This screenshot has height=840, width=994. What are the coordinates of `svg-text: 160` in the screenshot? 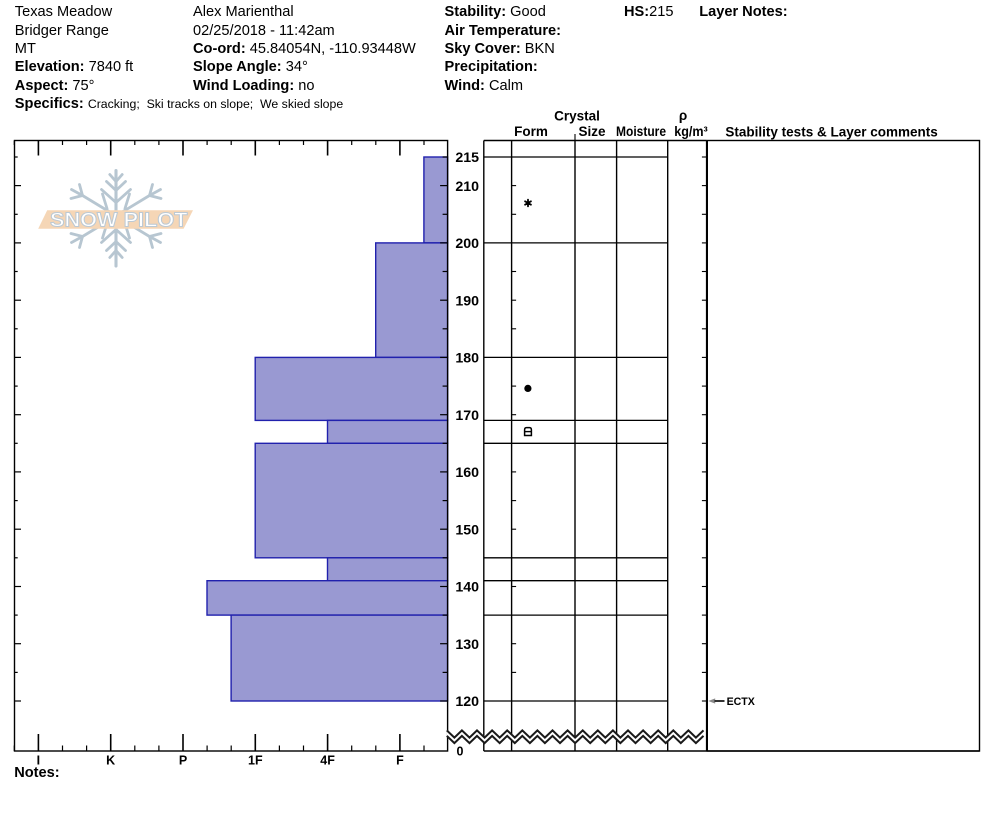 It's located at (467, 473).